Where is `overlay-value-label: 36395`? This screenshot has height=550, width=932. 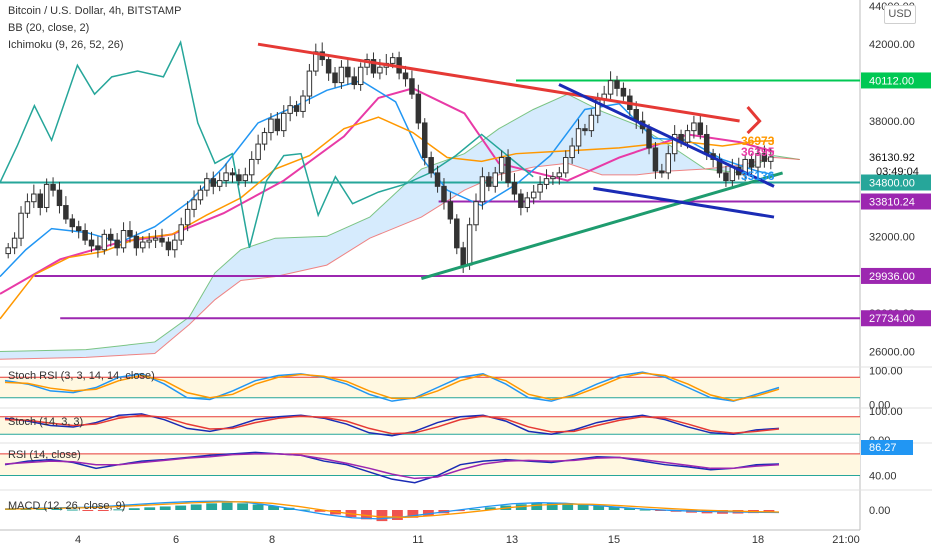 overlay-value-label: 36395 is located at coordinates (758, 152).